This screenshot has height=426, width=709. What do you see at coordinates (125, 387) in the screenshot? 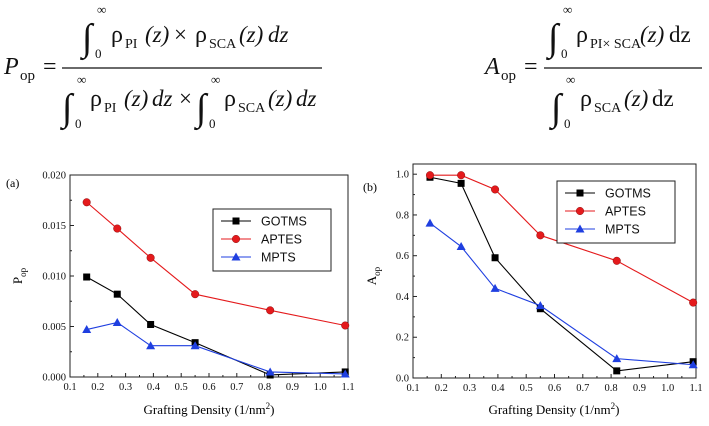
I see `chart-a-xtick-label: 0.3` at bounding box center [125, 387].